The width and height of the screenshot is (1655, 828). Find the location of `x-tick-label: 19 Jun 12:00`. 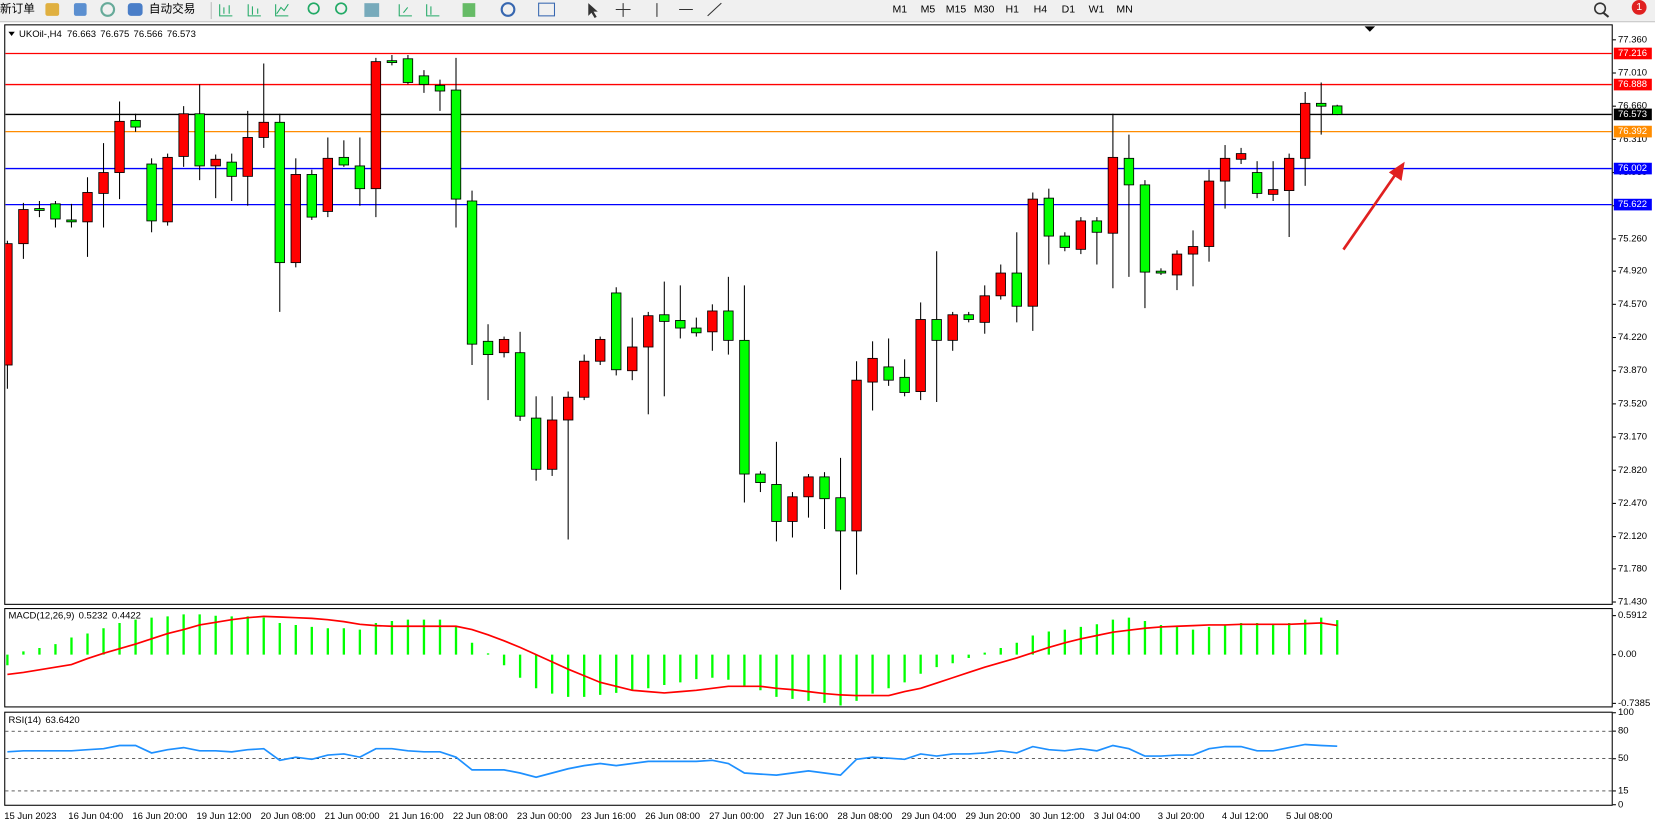

x-tick-label: 19 Jun 12:00 is located at coordinates (223, 816).